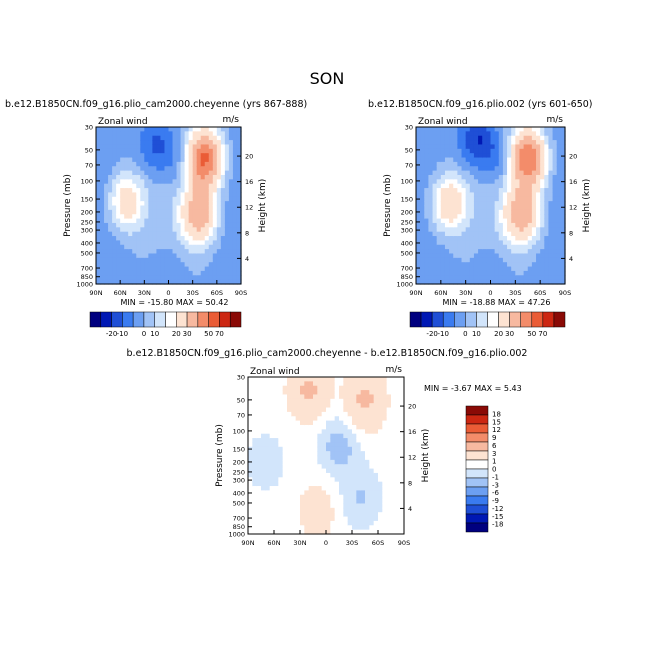 The width and height of the screenshot is (654, 654). What do you see at coordinates (239, 472) in the screenshot?
I see `y-tick-label: 250` at bounding box center [239, 472].